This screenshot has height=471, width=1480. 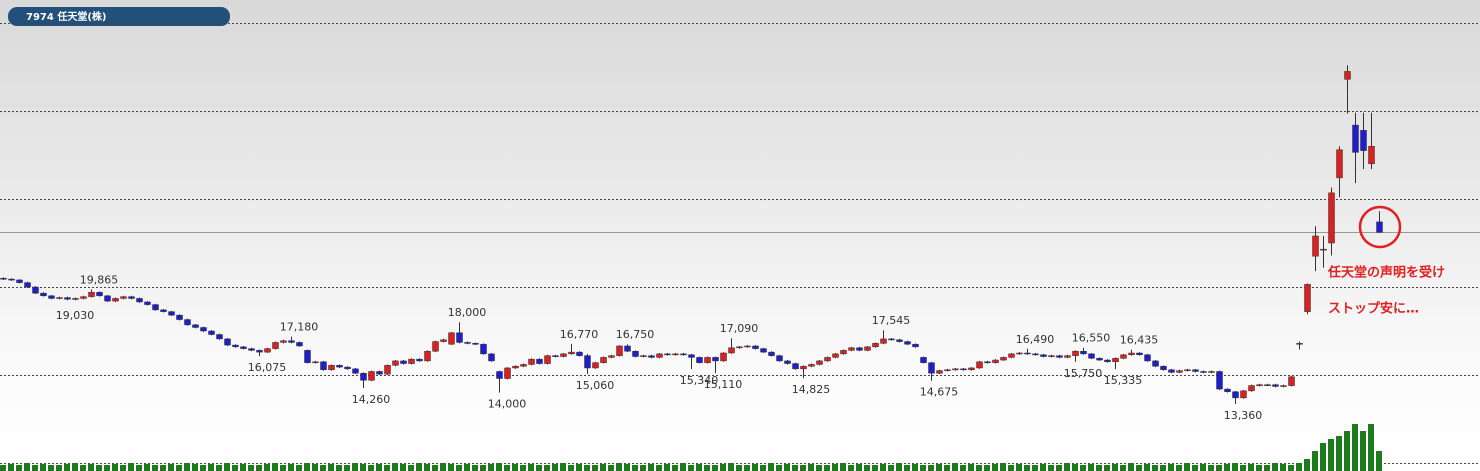 What do you see at coordinates (1386, 273) in the screenshot?
I see `annotation: 任天堂の声明を受け` at bounding box center [1386, 273].